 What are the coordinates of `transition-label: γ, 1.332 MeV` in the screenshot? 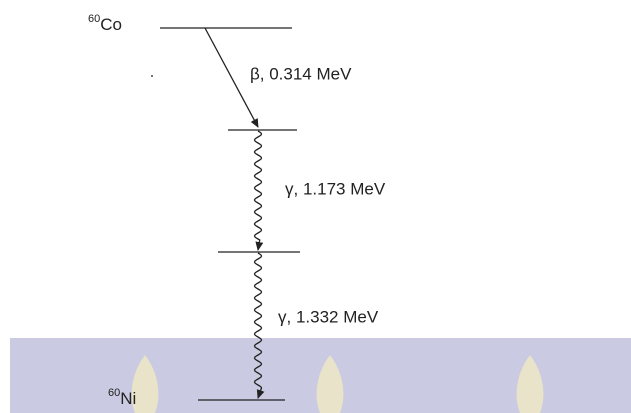 It's located at (328, 316).